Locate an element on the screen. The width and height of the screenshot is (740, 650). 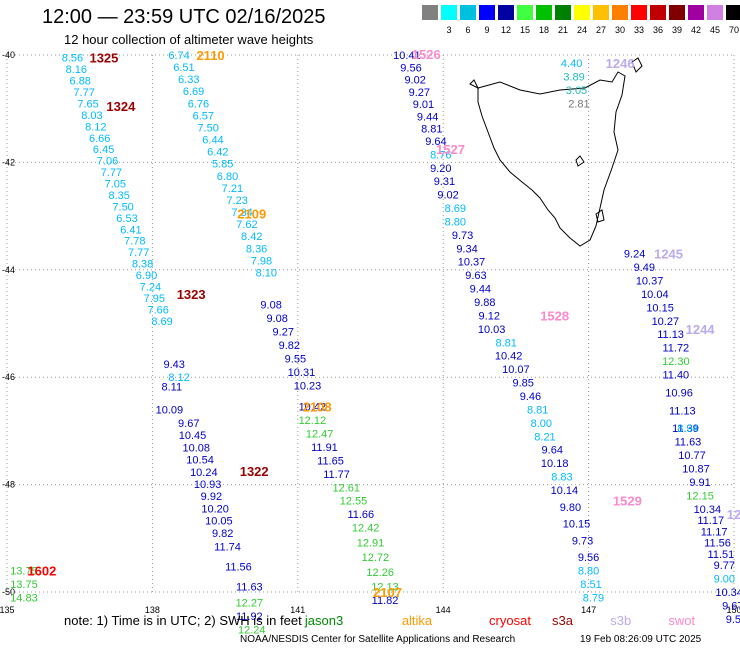
legend-label: 42 is located at coordinates (695, 30).